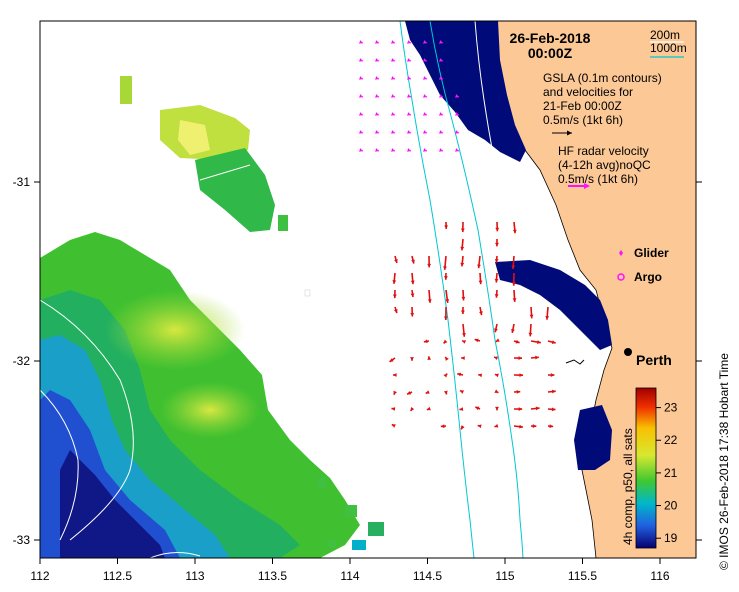 The height and width of the screenshot is (592, 739). Describe the element at coordinates (651, 253) in the screenshot. I see `glider-label: Glider` at that location.